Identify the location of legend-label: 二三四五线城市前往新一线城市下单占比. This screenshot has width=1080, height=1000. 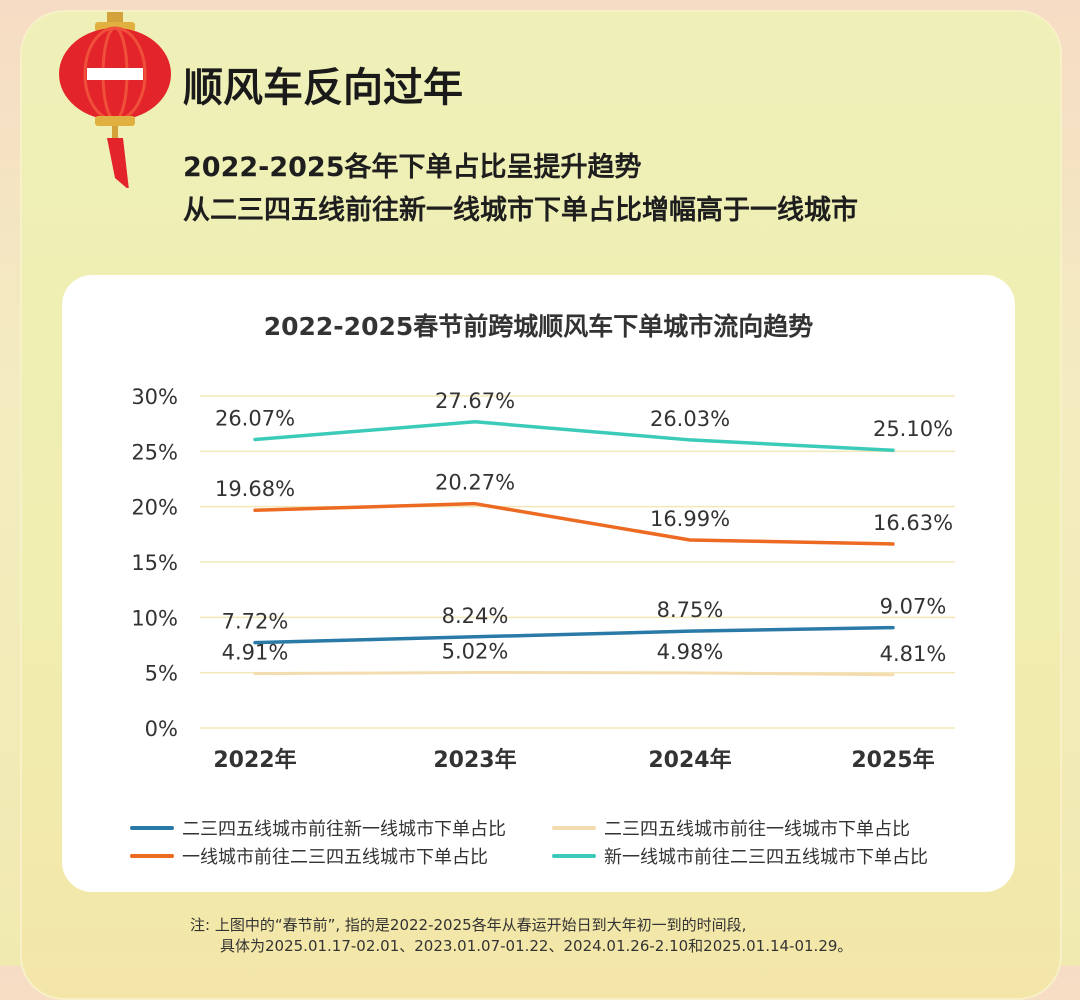
(344, 828).